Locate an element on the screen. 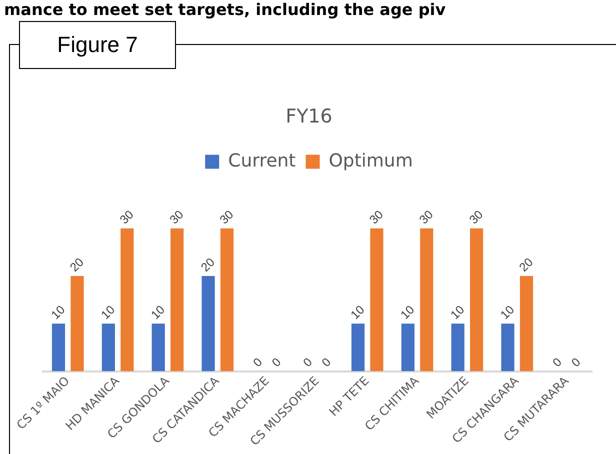 The height and width of the screenshot is (454, 616). chart-title: FY16 is located at coordinates (309, 116).